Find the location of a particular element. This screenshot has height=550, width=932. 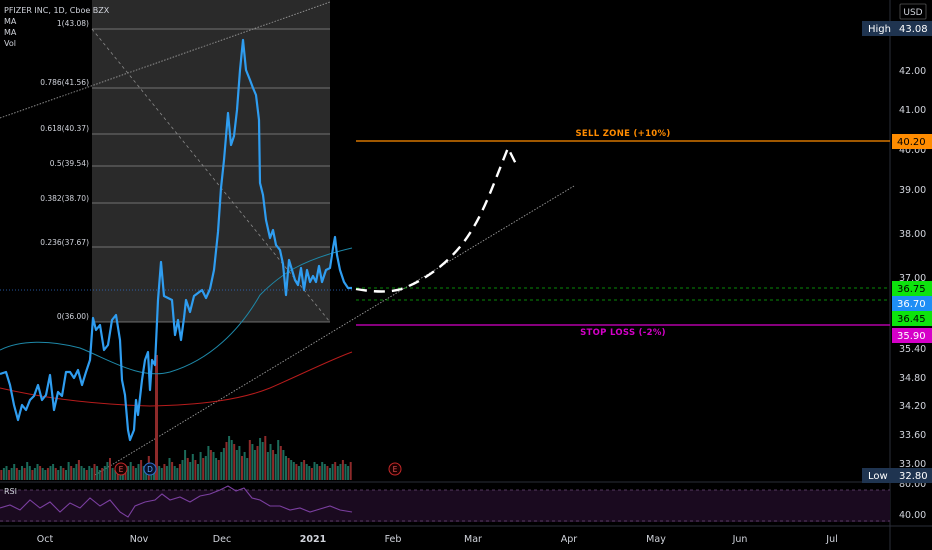

low-tag: Low 32.80 is located at coordinates (897, 475).